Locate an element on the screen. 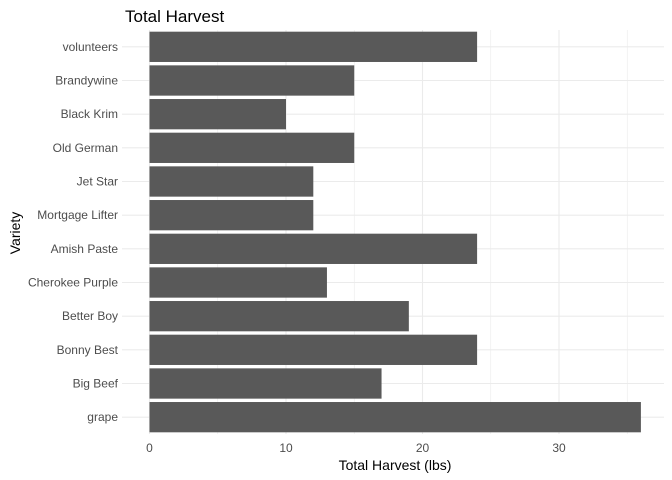 The width and height of the screenshot is (672, 480). y-tick-label: grape is located at coordinates (102, 417).